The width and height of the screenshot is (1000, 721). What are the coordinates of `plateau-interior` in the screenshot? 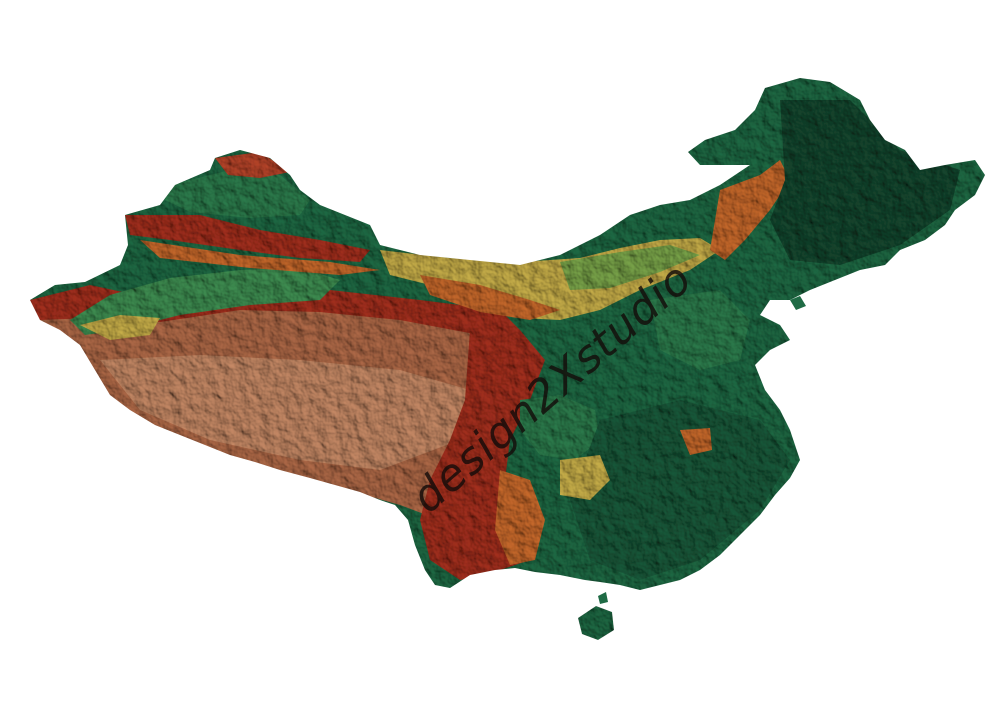 It's located at (285, 412).